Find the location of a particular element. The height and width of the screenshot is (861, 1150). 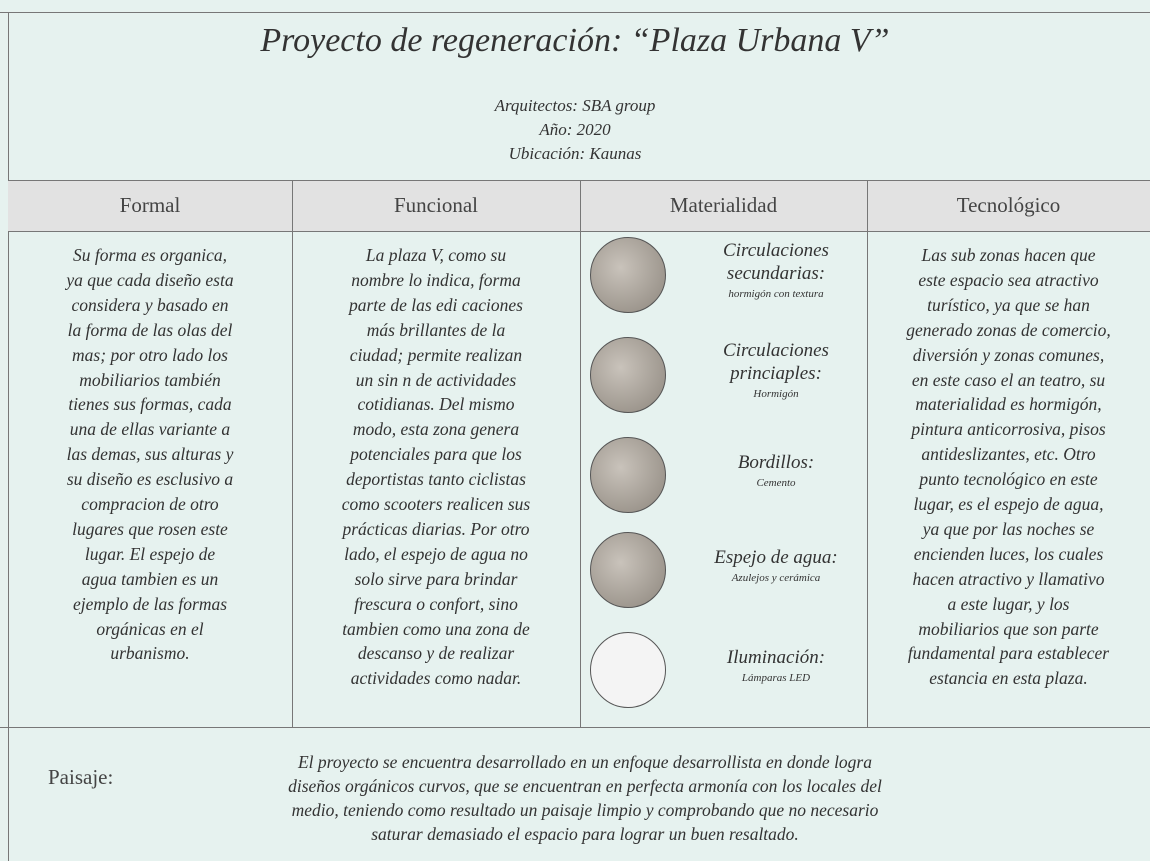

cell-text: estancia en esta plaza. is located at coordinates (1008, 678).